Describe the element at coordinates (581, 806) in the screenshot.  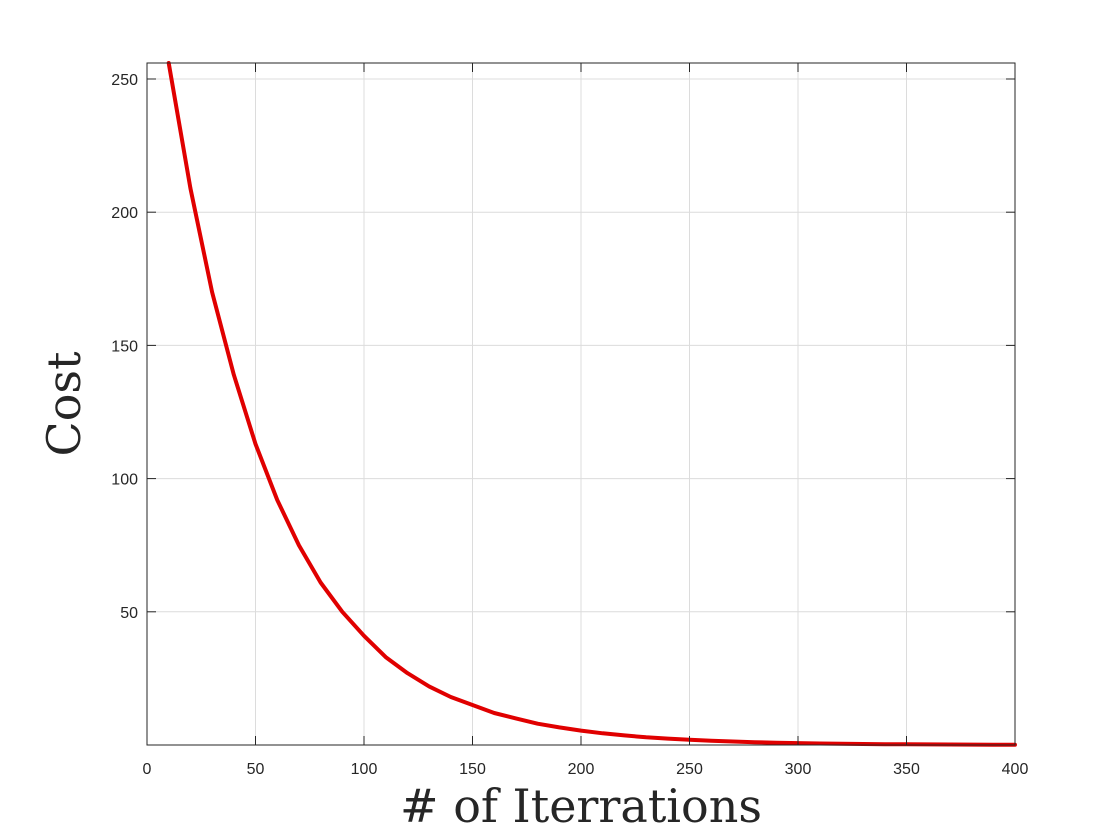
I see `x-axis-title: # of Iterrations` at that location.